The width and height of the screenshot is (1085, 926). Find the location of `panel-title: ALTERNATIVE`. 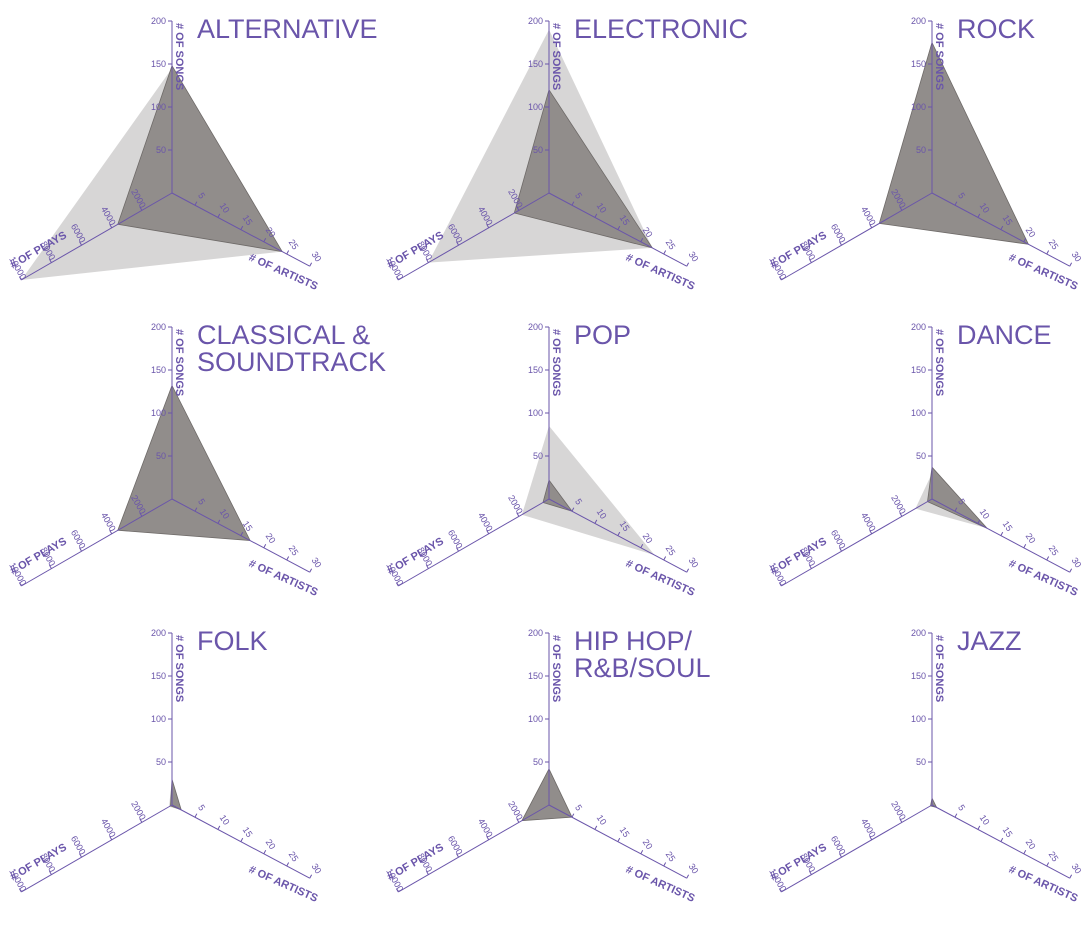

panel-title: ALTERNATIVE is located at coordinates (287, 29).